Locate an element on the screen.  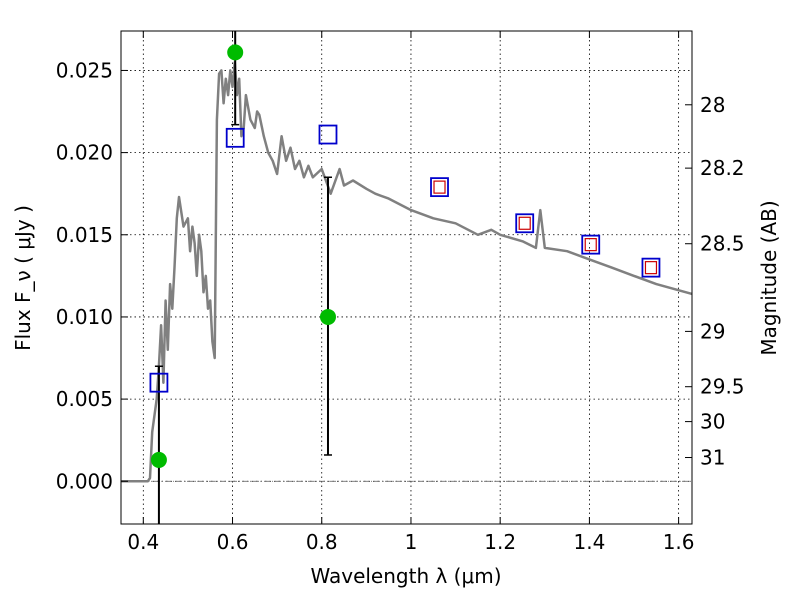
y-tick-label: 0.020 is located at coordinates (84, 153).